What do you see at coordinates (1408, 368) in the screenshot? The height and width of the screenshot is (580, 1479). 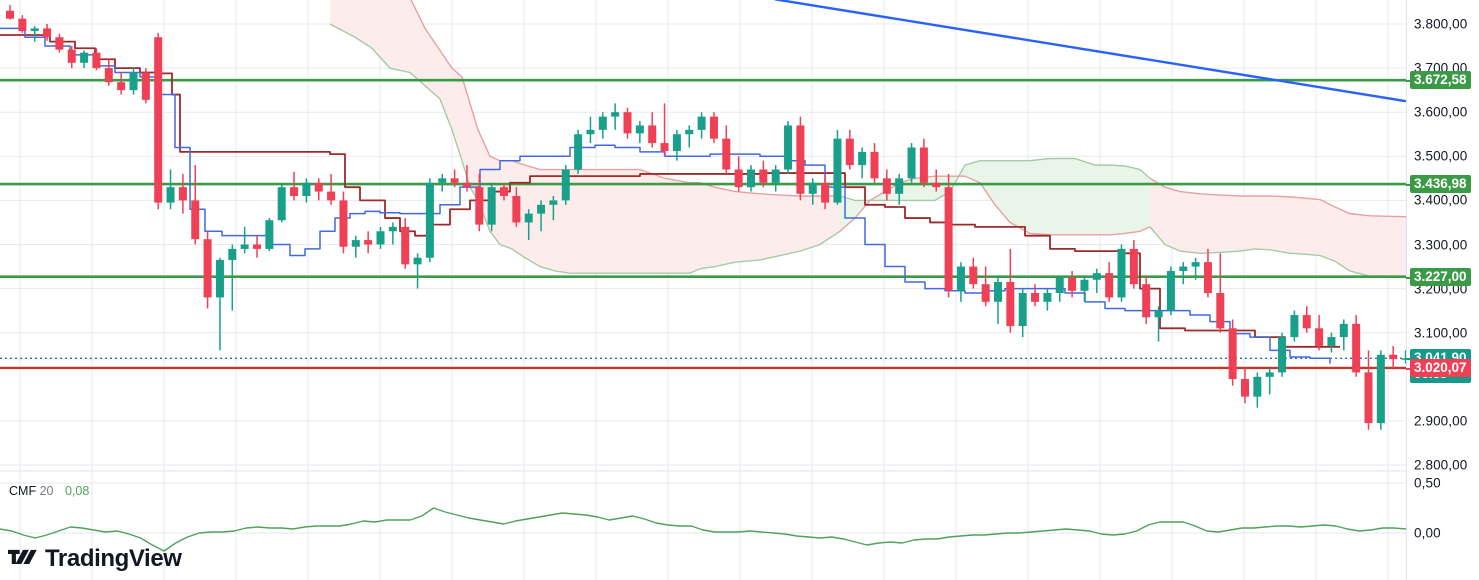 I see `last-price-tag-stub` at bounding box center [1408, 368].